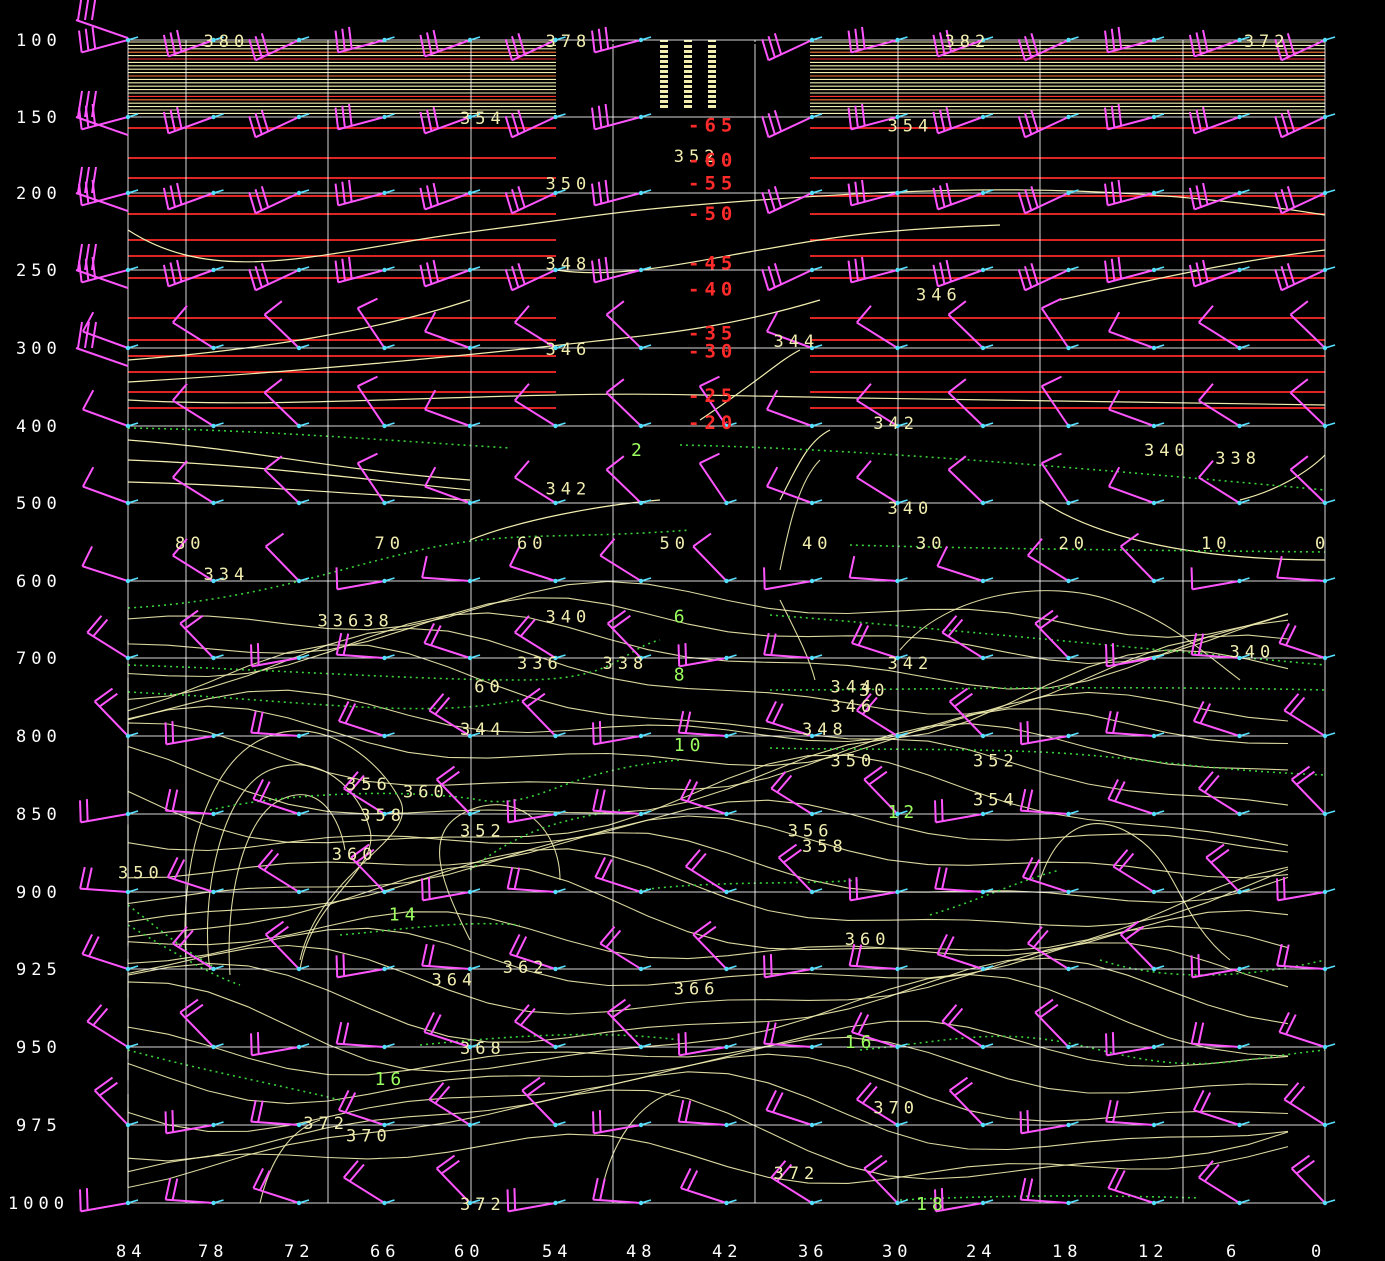 The image size is (1385, 1261). Describe the element at coordinates (712, 275) in the screenshot. I see `temperature-labels: -65 -60-55 -50 -45 -40 -35-30 -25 -20` at that location.